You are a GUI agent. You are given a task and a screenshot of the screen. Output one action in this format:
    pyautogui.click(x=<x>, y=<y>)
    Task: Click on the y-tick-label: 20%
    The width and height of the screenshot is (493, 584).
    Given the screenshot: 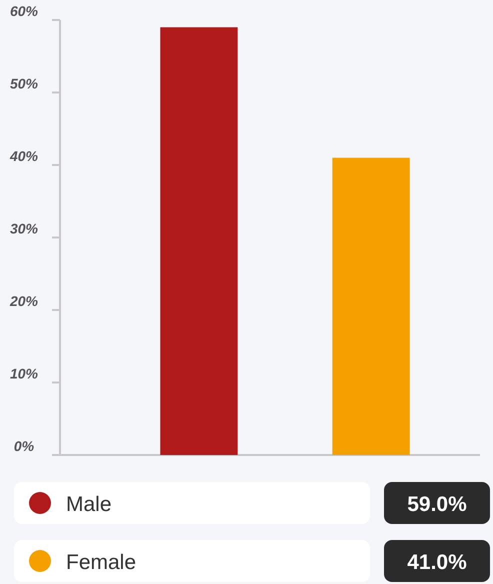 What is the action you would take?
    pyautogui.click(x=23, y=301)
    